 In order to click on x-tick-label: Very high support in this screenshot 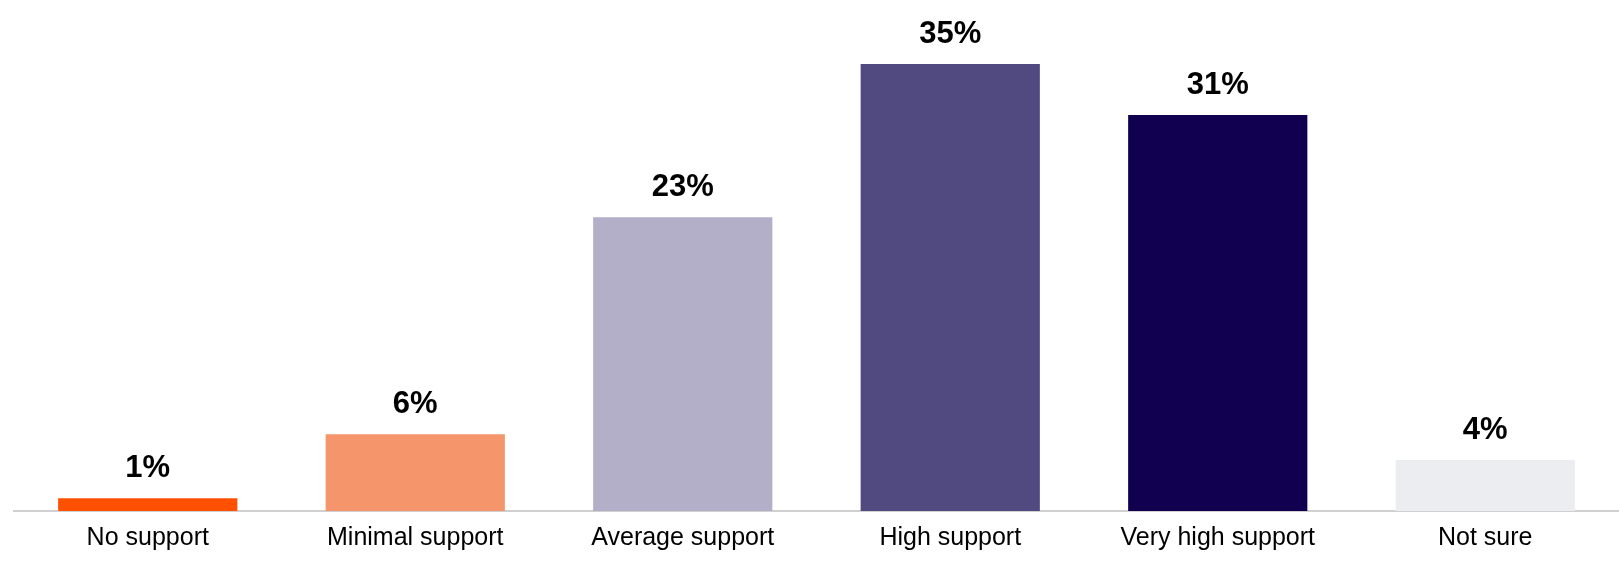, I will do `click(1218, 535)`.